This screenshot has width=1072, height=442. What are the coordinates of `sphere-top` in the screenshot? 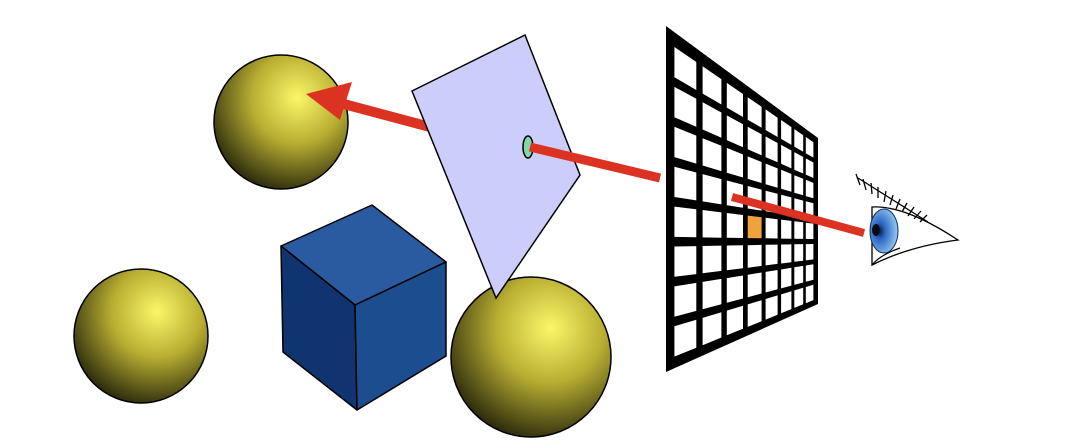 It's located at (281, 122).